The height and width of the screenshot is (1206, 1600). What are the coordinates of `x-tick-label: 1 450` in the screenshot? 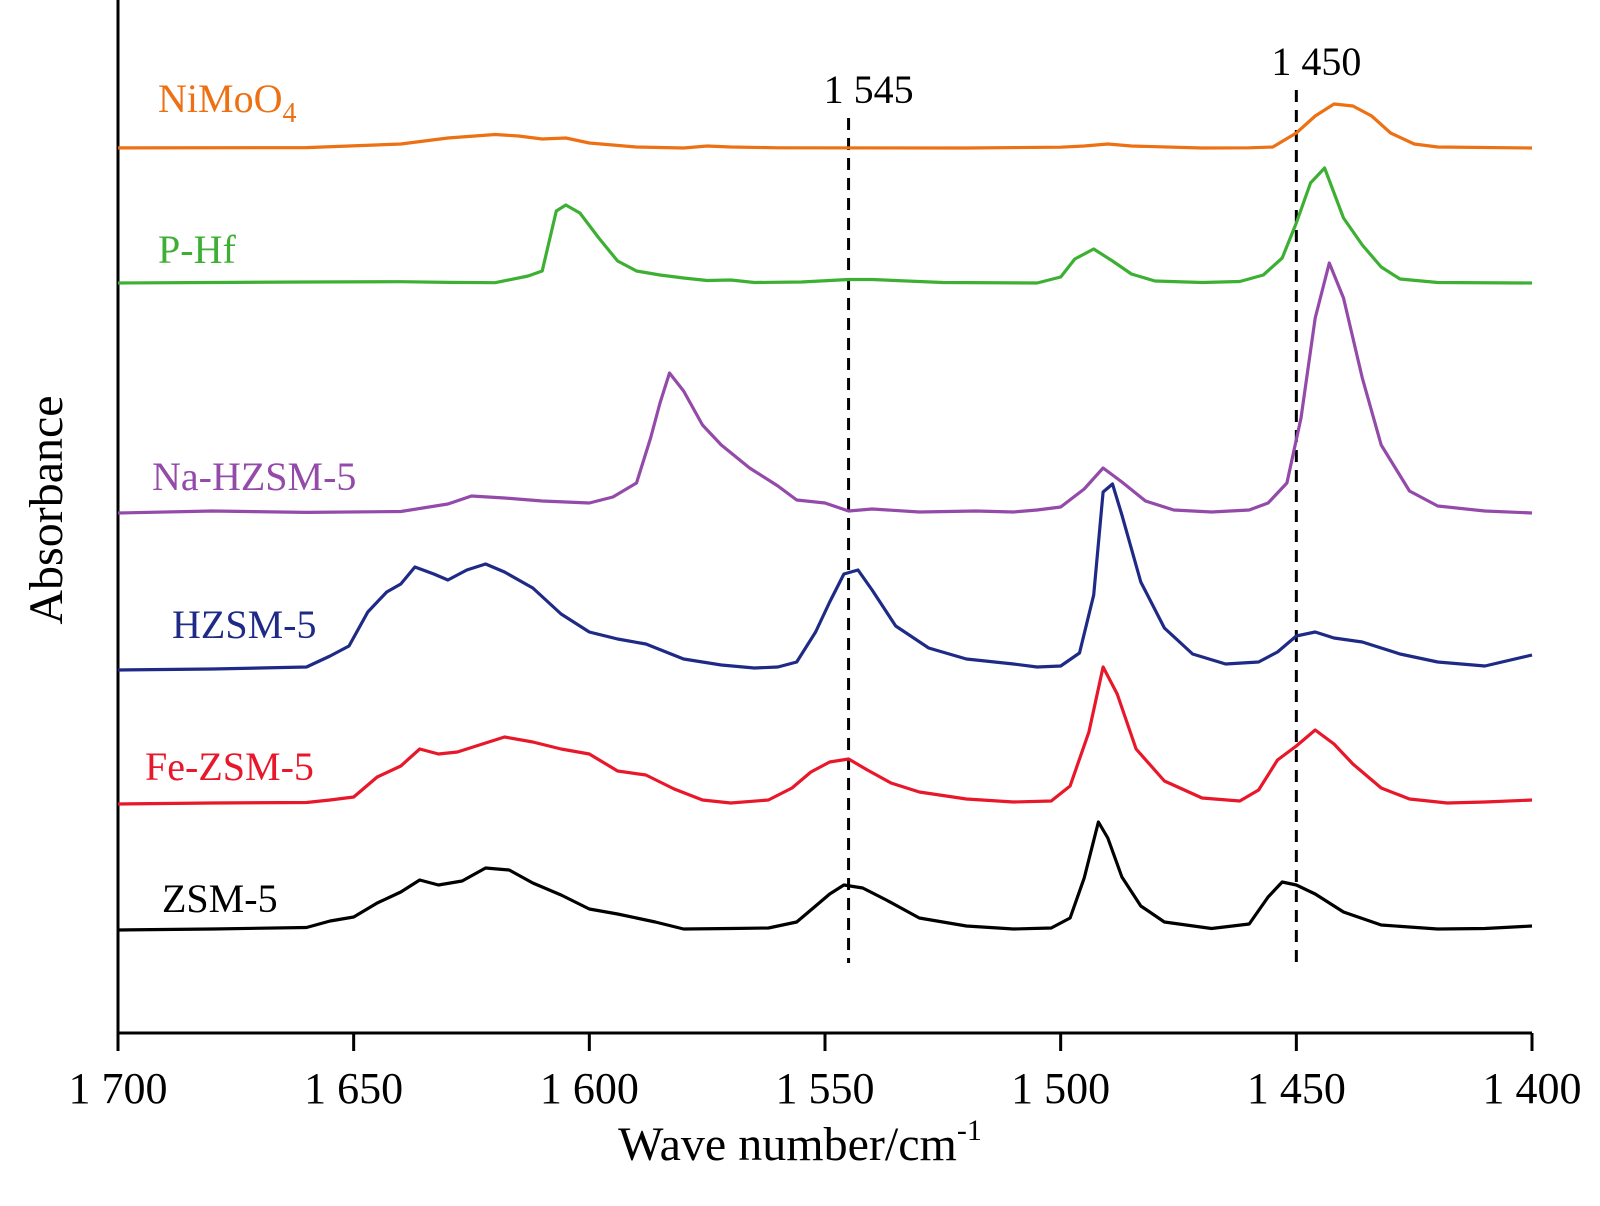 It's located at (1296, 1088).